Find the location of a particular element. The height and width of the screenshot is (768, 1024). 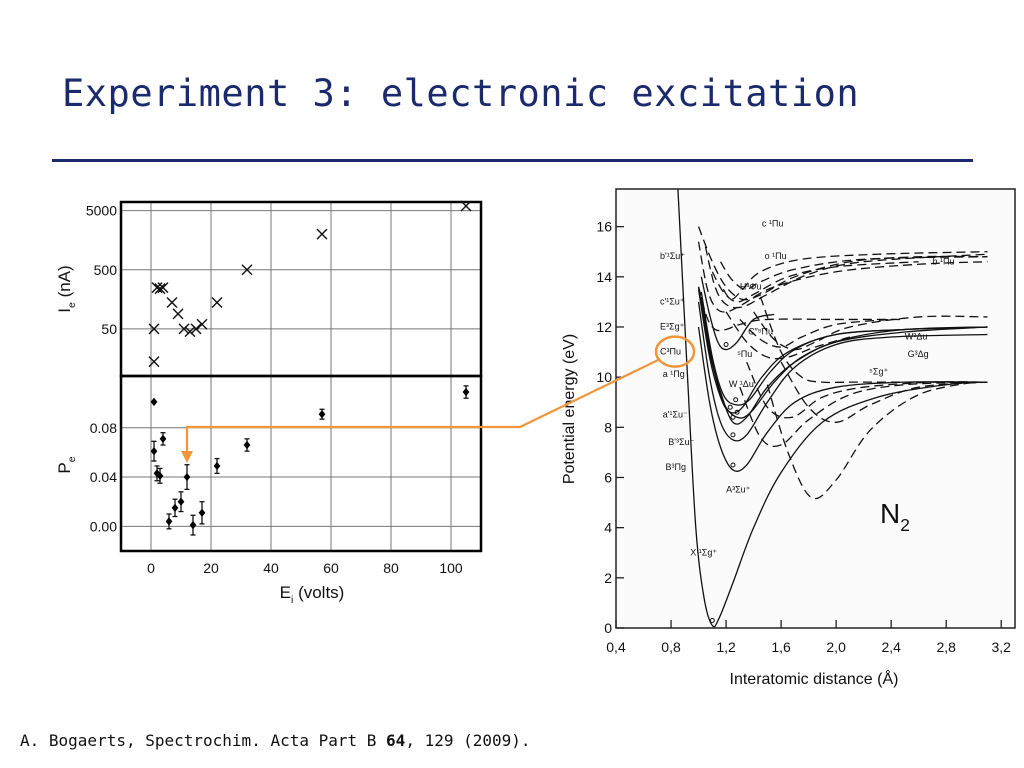

lower-y-axis-label: Pe is located at coordinates (66, 464).